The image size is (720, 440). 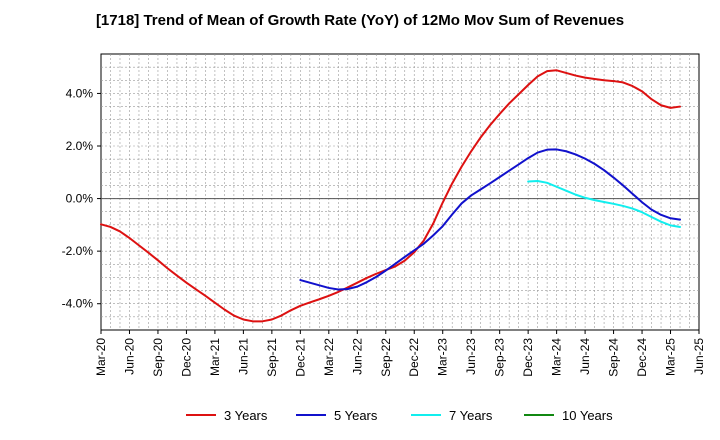 I want to click on x-tick-label: Jun-21, so click(x=243, y=356).